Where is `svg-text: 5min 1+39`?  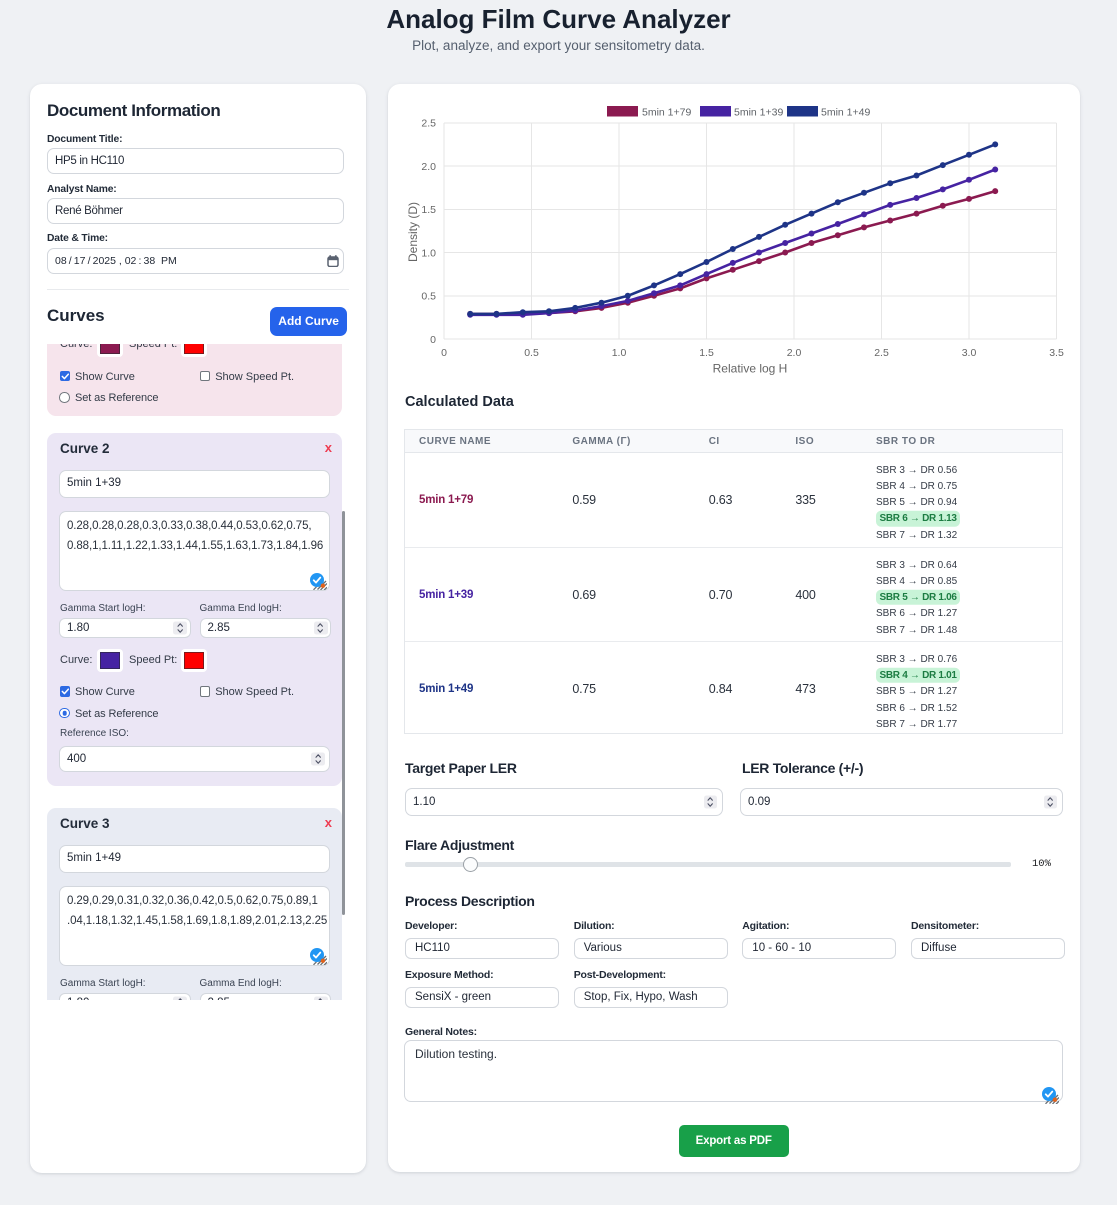 svg-text: 5min 1+39 is located at coordinates (758, 113).